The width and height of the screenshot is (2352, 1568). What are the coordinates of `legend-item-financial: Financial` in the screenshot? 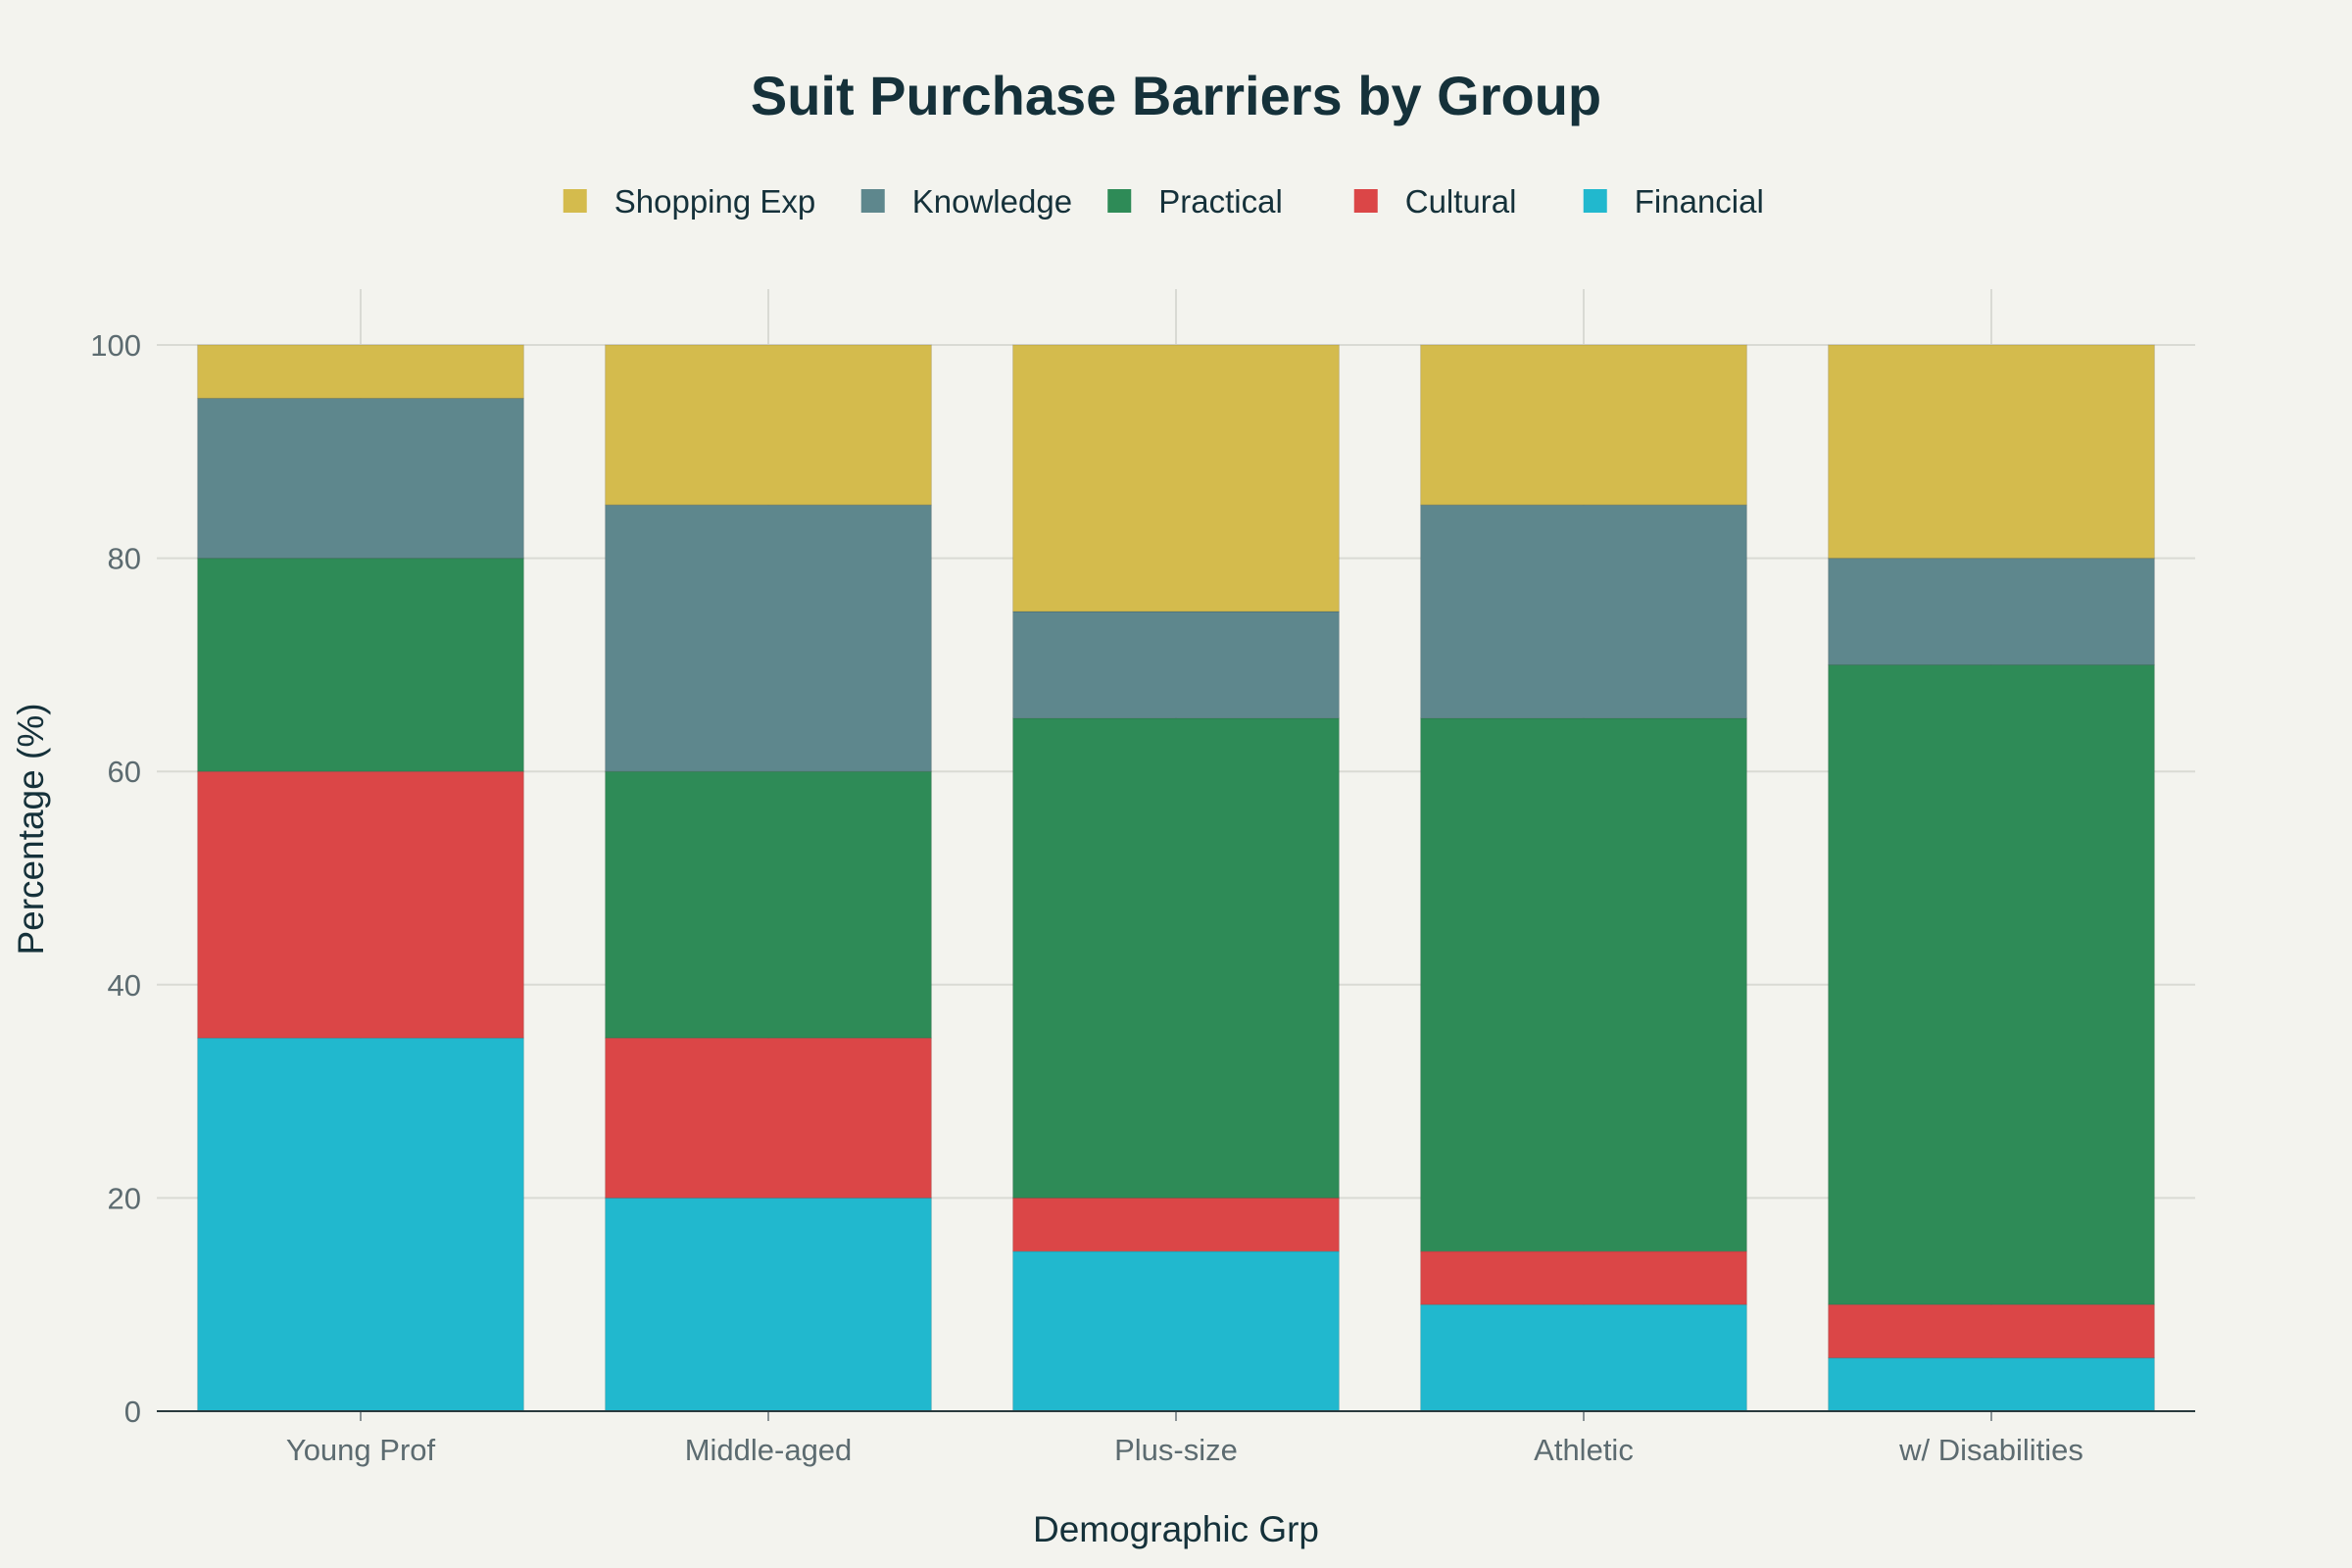 It's located at (1673, 201).